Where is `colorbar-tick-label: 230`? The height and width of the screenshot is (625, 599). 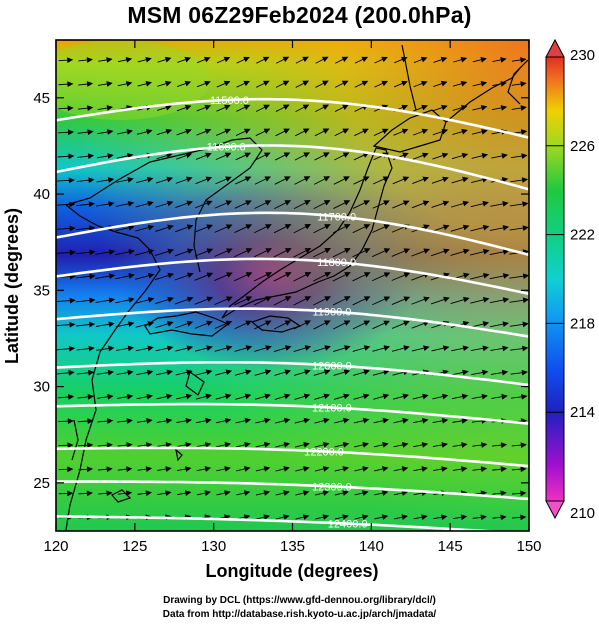
colorbar-tick-label: 230 is located at coordinates (582, 55).